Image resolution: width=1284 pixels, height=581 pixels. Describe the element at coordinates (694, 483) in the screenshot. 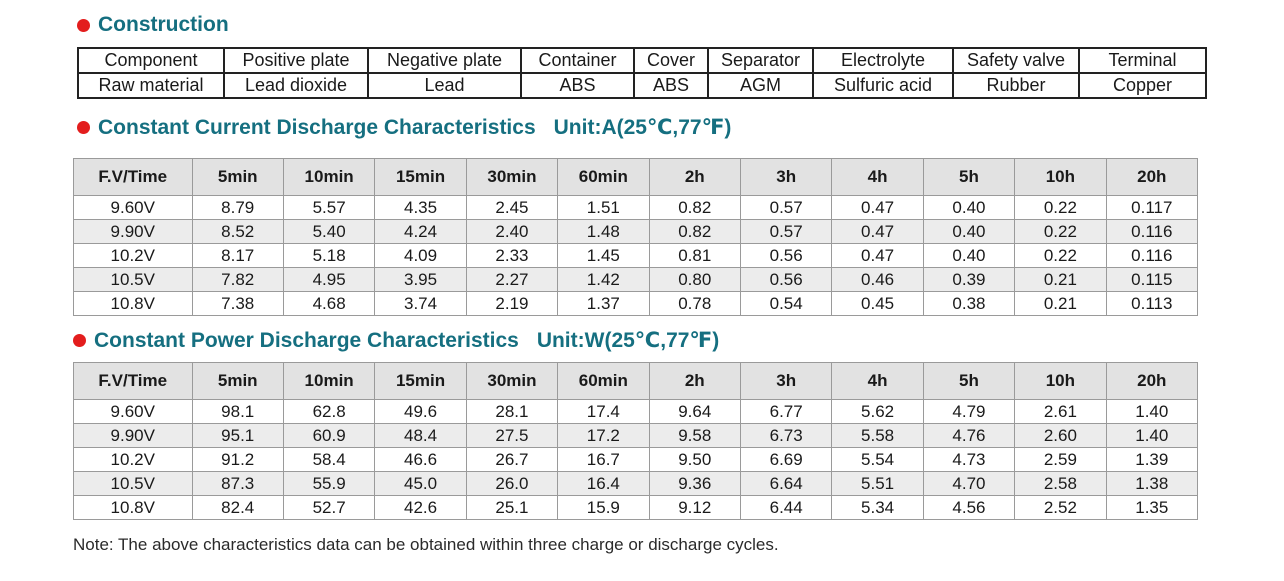

I see `value-cell: 9.36` at that location.